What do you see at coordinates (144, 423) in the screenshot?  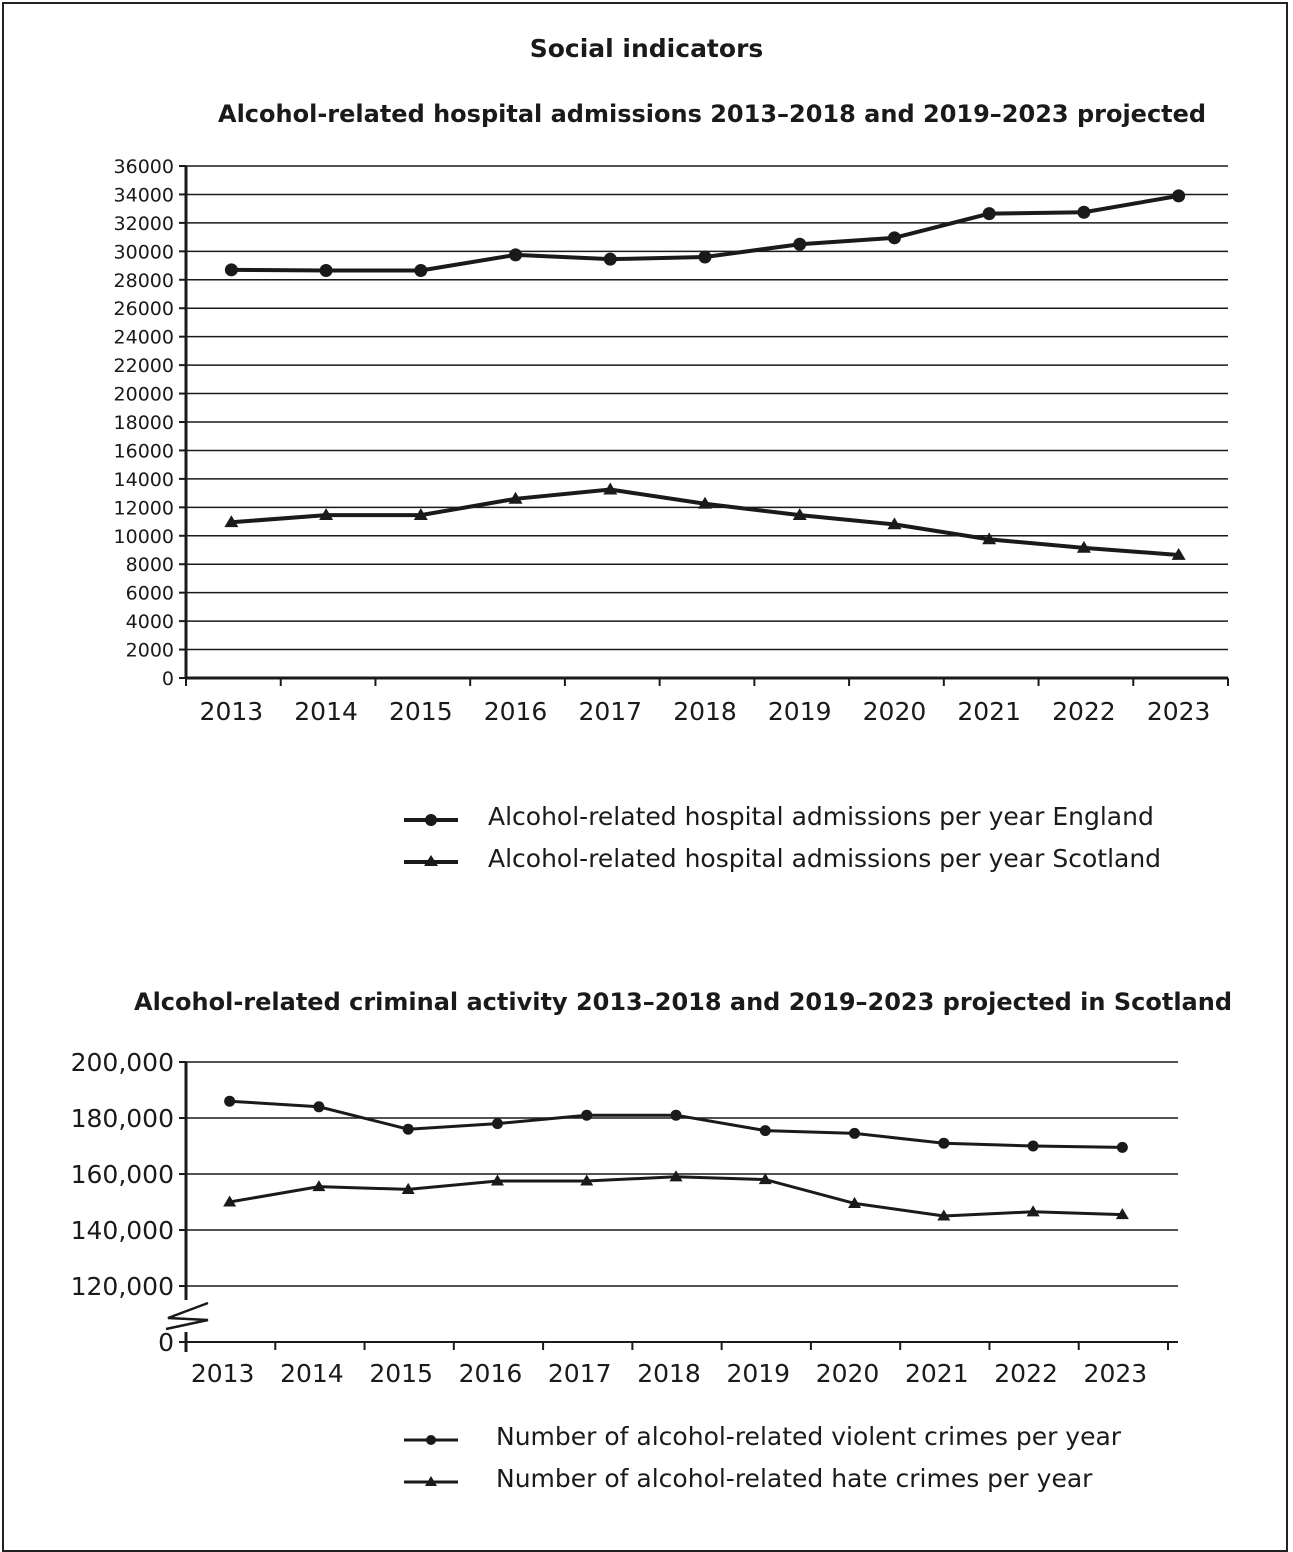 I see `chart1-y-tick-label: 18000` at bounding box center [144, 423].